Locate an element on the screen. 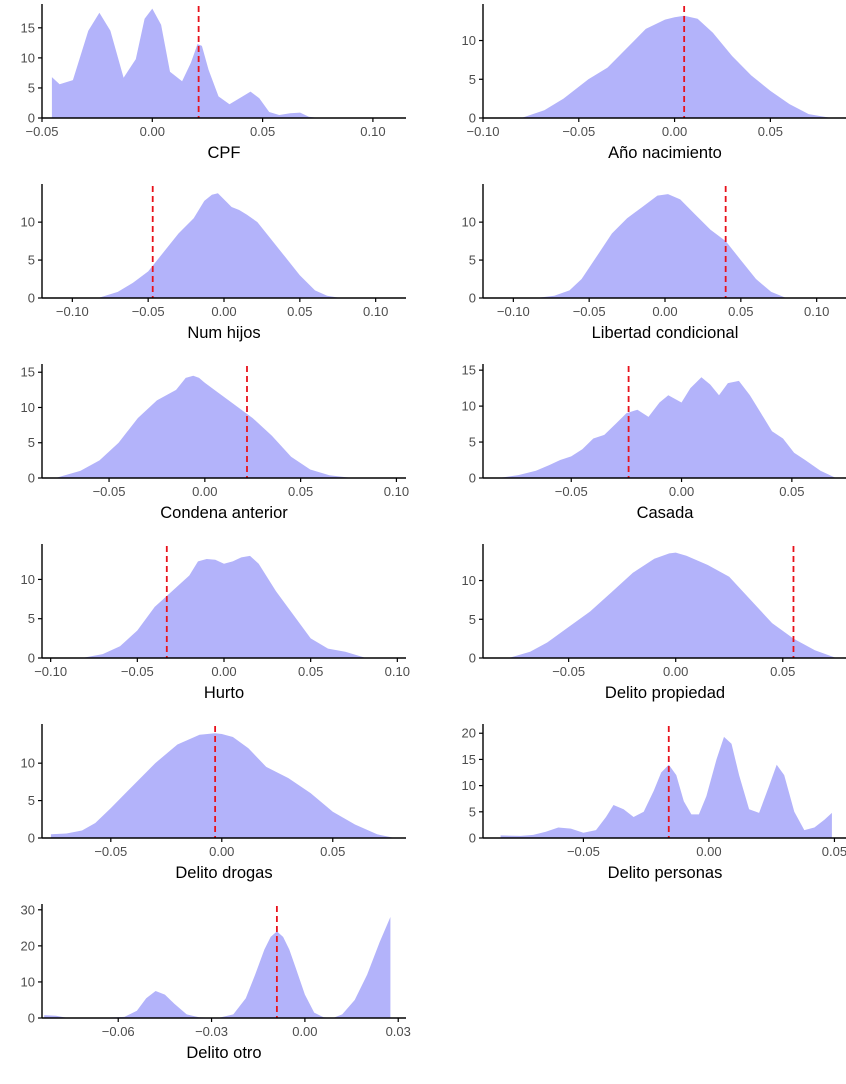  density-panel: 0 5 10 15 20 −0.05 0.00 0.05 Delito personas is located at coordinates (654, 803).